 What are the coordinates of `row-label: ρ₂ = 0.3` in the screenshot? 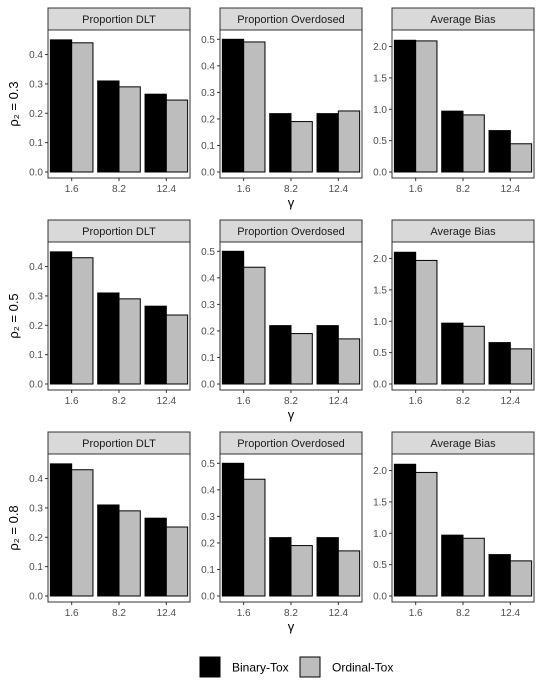 It's located at (13, 103).